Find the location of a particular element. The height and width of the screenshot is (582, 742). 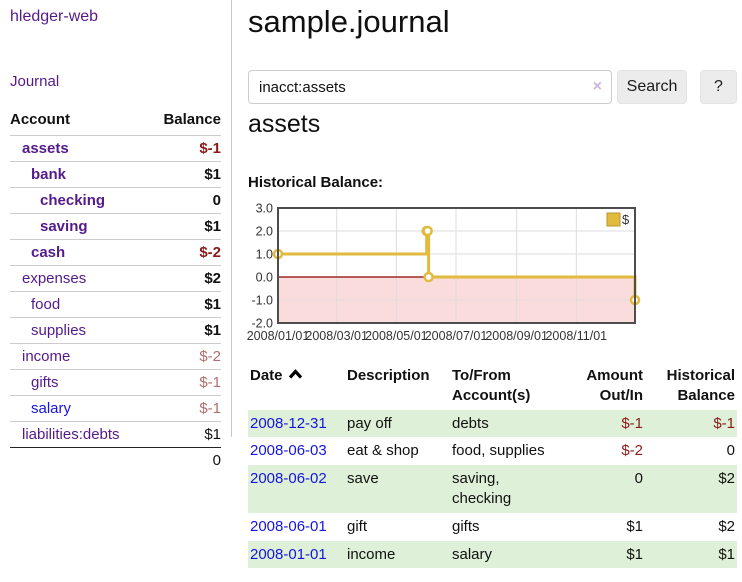

account-link-checking: checking is located at coordinates (73, 200).